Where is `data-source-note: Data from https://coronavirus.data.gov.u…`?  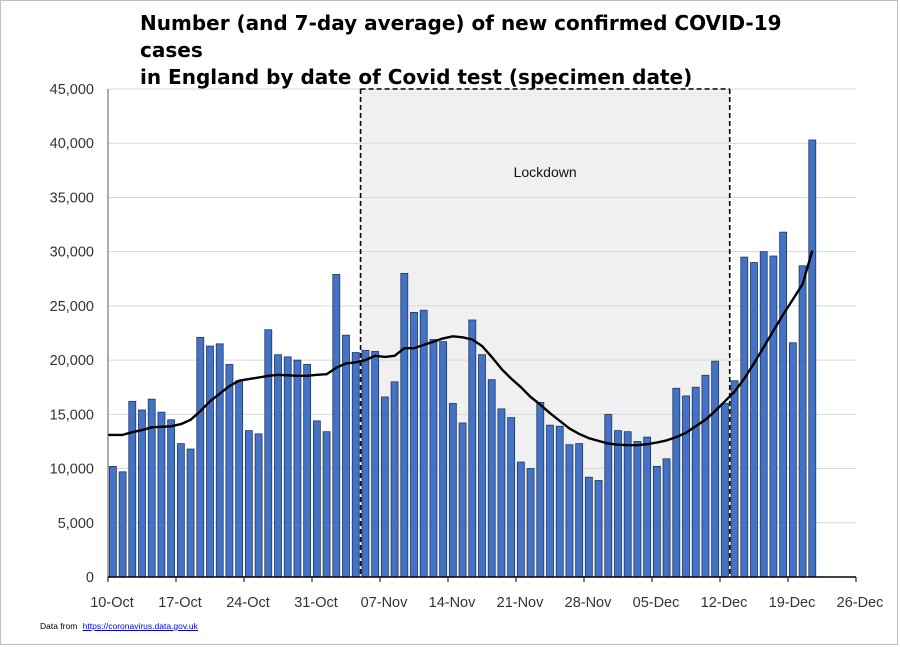 data-source-note: Data from https://coronavirus.data.gov.u… is located at coordinates (119, 626).